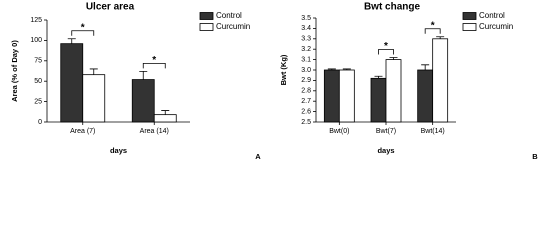 The image size is (542, 240). Describe the element at coordinates (36, 20) in the screenshot. I see `y-tick-label: 125` at that location.